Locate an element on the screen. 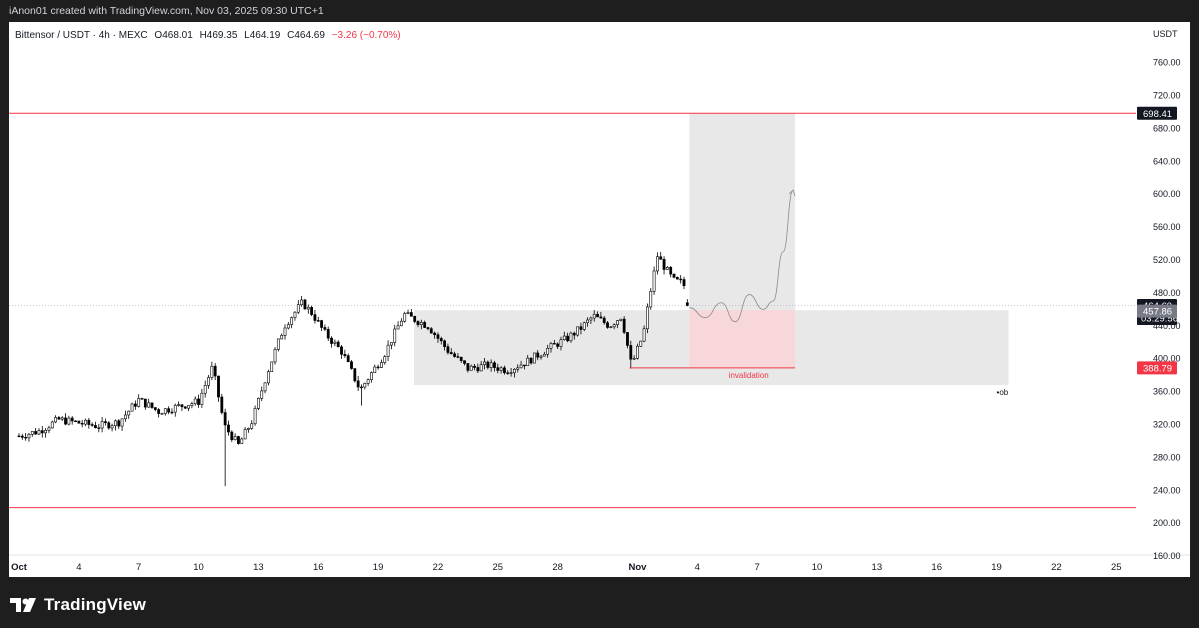 The image size is (1199, 628). tradingview-logo: TradingView is located at coordinates (78, 605).